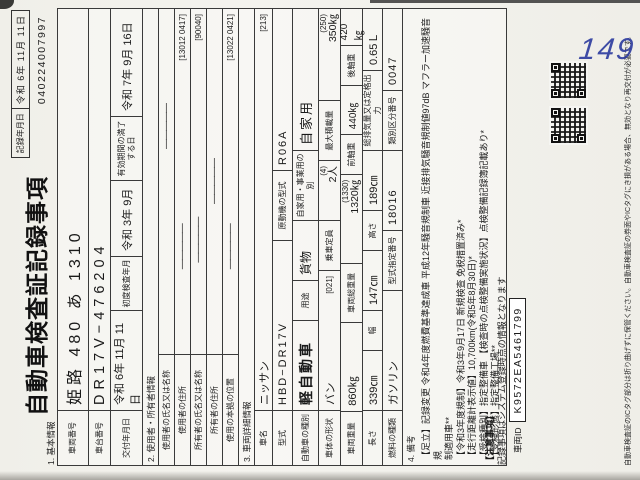 The width and height of the screenshot is (640, 480). Describe the element at coordinates (372, 281) in the screenshot. I see `width-value: 147㎝` at that location.